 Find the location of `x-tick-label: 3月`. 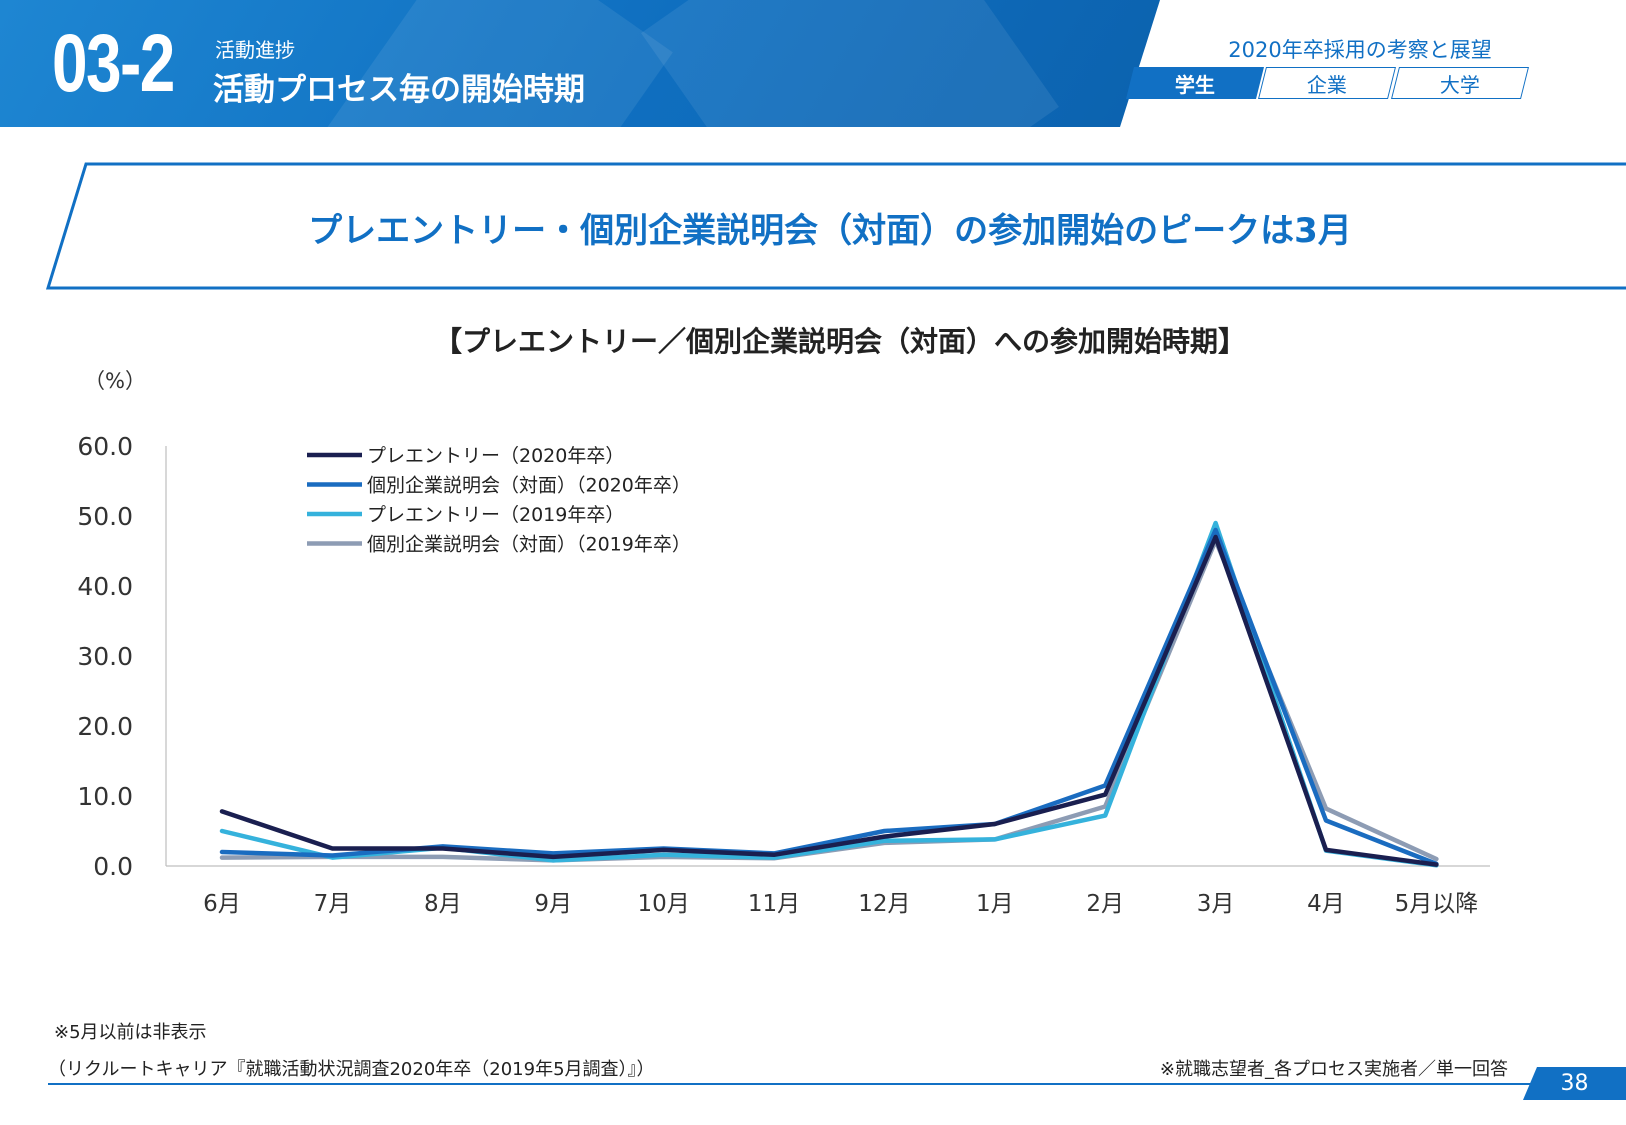

x-tick-label: 3月 is located at coordinates (1216, 904).